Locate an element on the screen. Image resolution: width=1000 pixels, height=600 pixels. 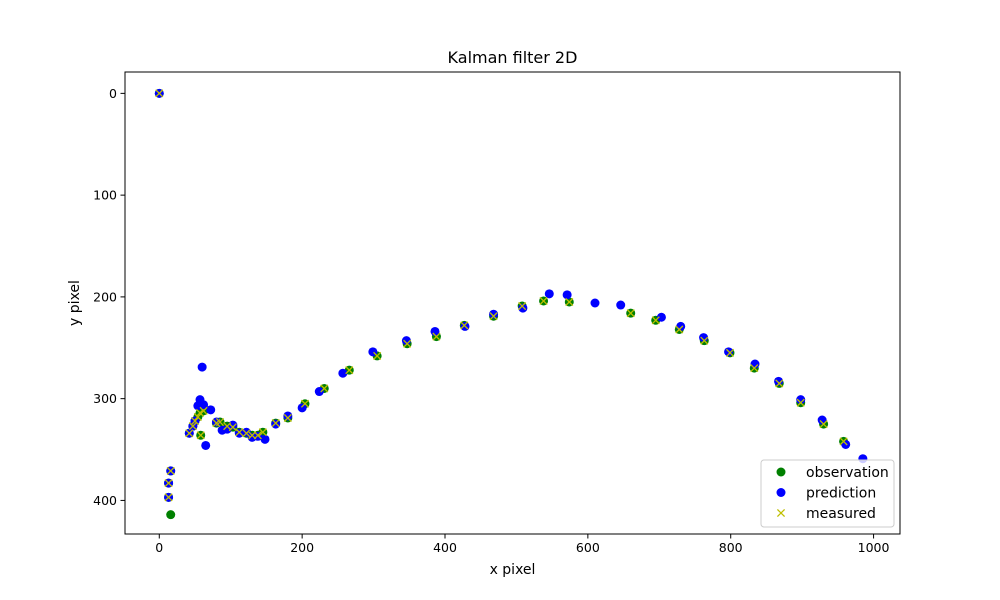
legend: observation prediction measured is located at coordinates (827, 493).